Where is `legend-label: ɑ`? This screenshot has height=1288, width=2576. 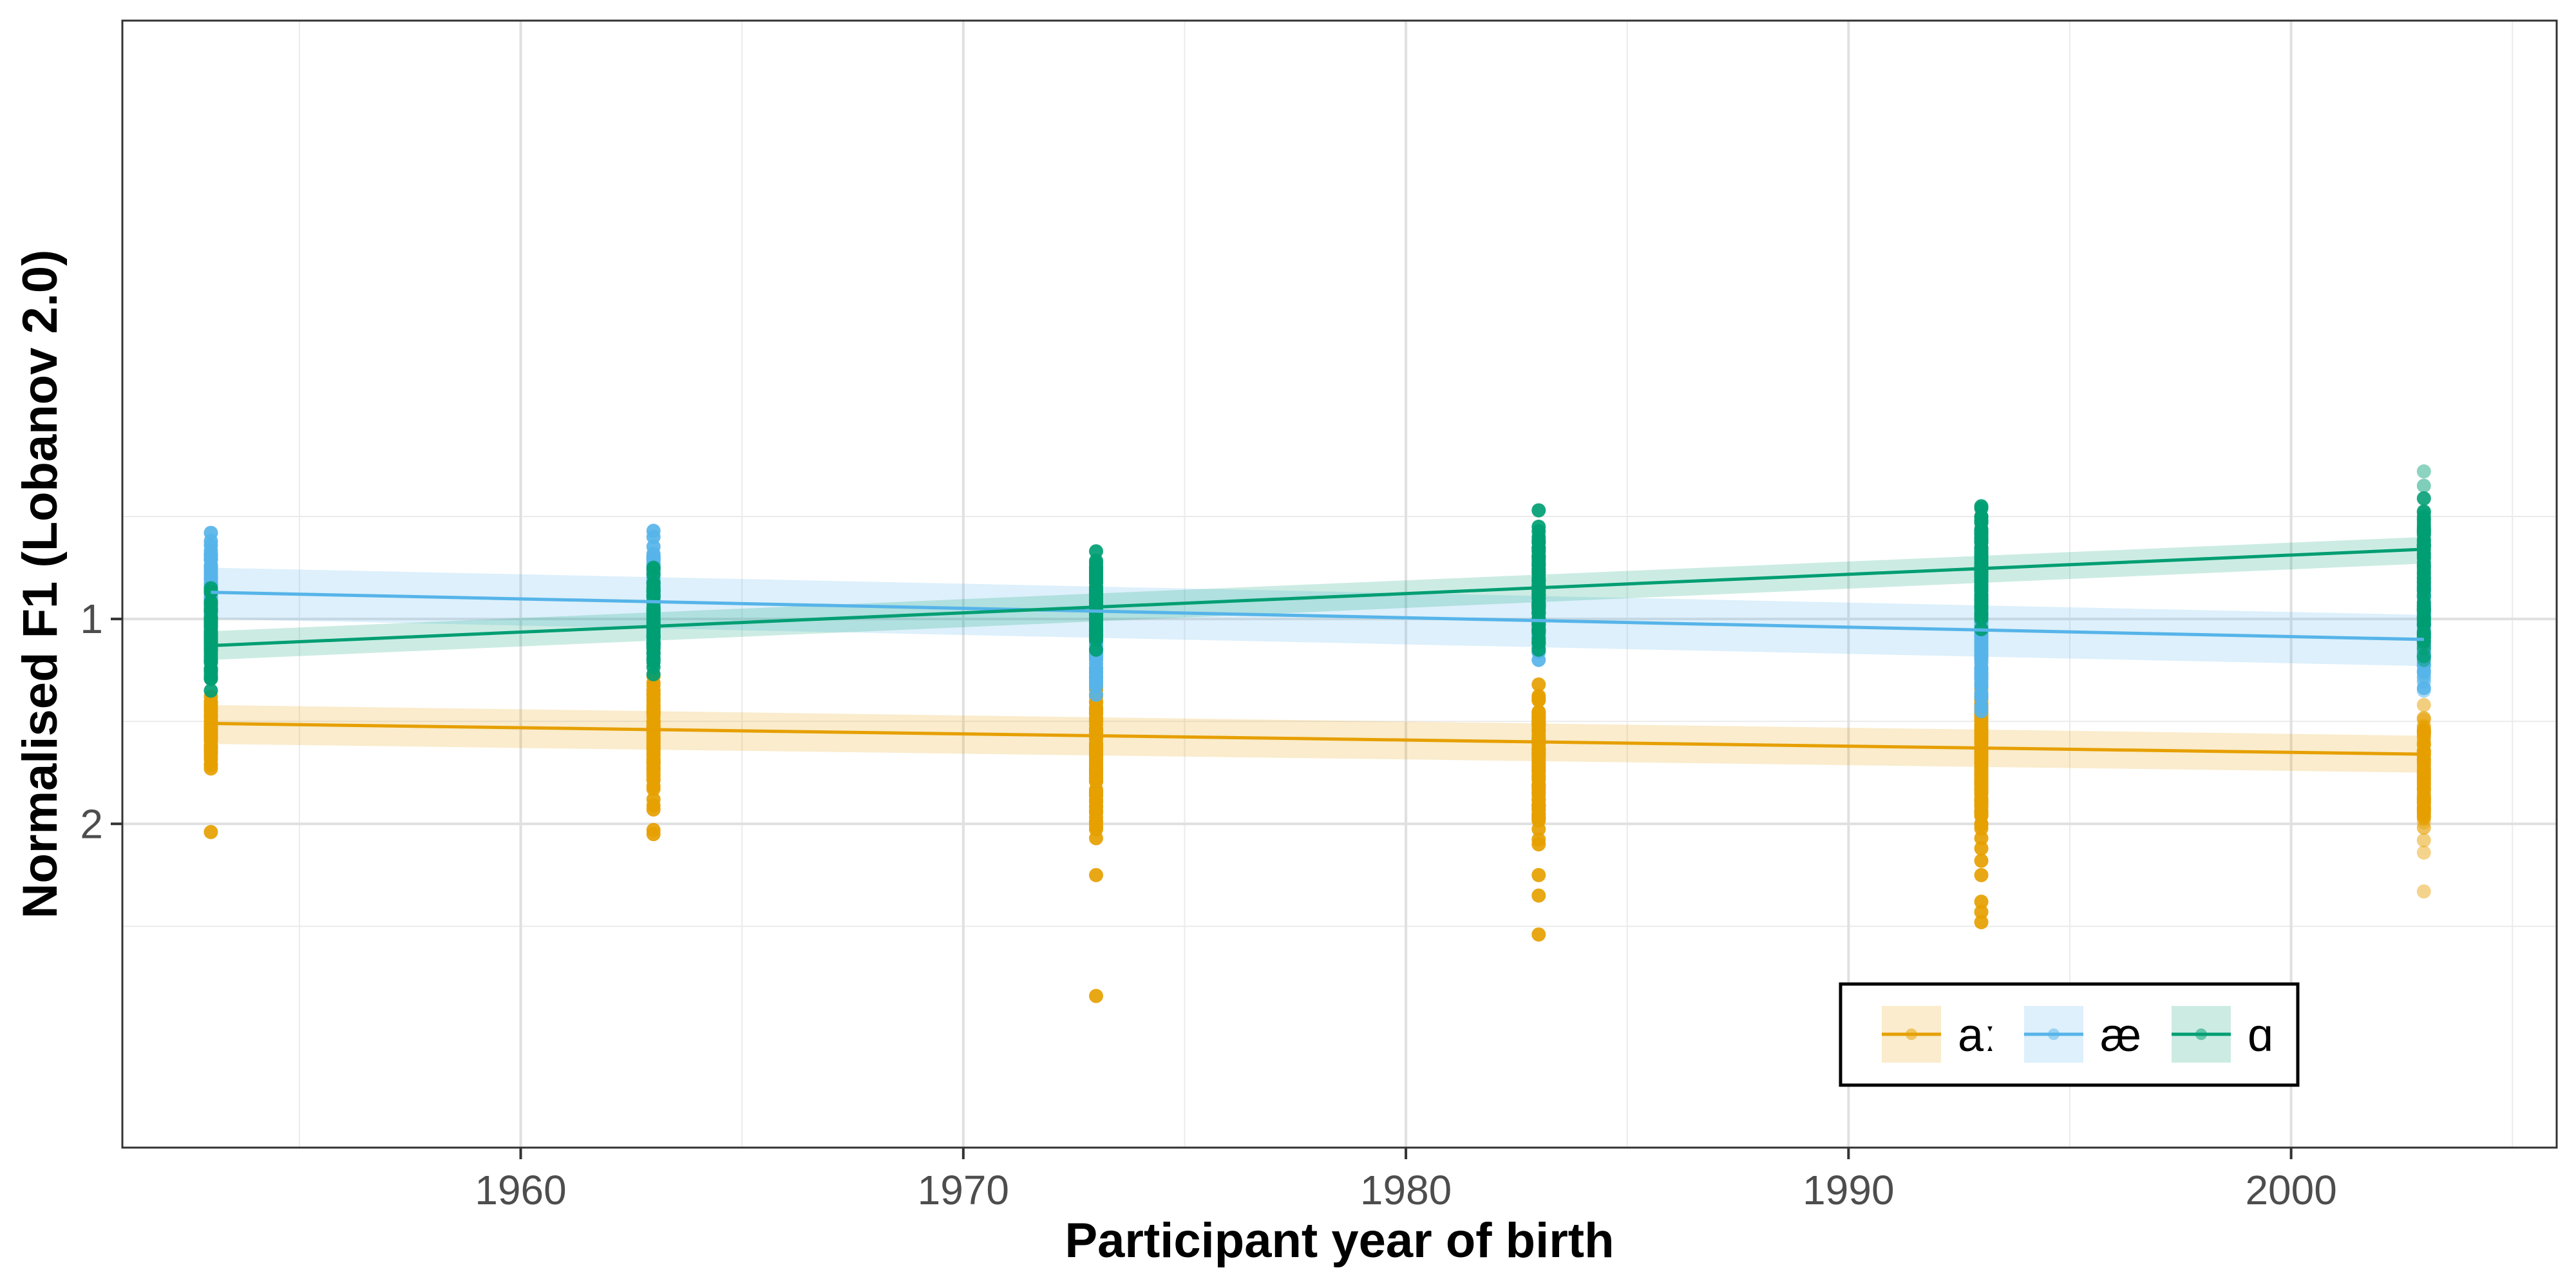 legend-label: ɑ is located at coordinates (2260, 1035).